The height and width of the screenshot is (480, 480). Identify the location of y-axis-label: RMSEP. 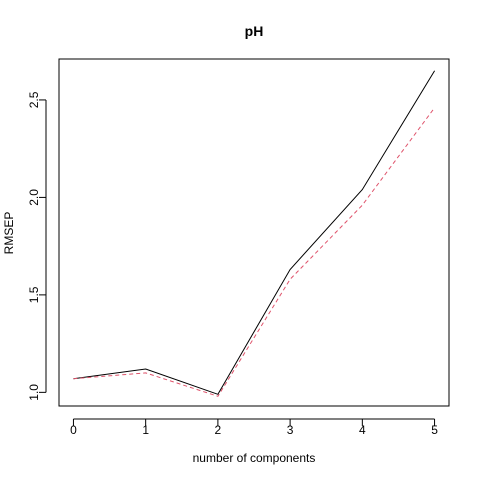
(9, 233).